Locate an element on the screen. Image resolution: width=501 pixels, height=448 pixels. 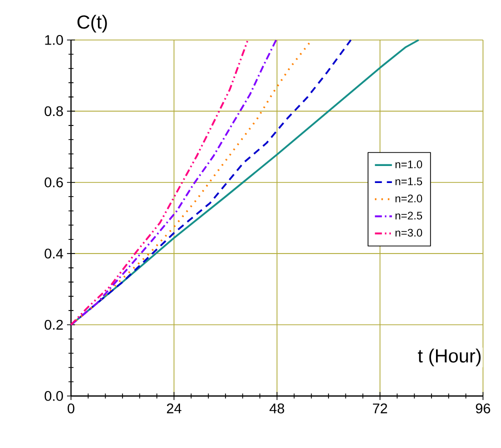
y-tick-label: 0.2 is located at coordinates (53, 325).